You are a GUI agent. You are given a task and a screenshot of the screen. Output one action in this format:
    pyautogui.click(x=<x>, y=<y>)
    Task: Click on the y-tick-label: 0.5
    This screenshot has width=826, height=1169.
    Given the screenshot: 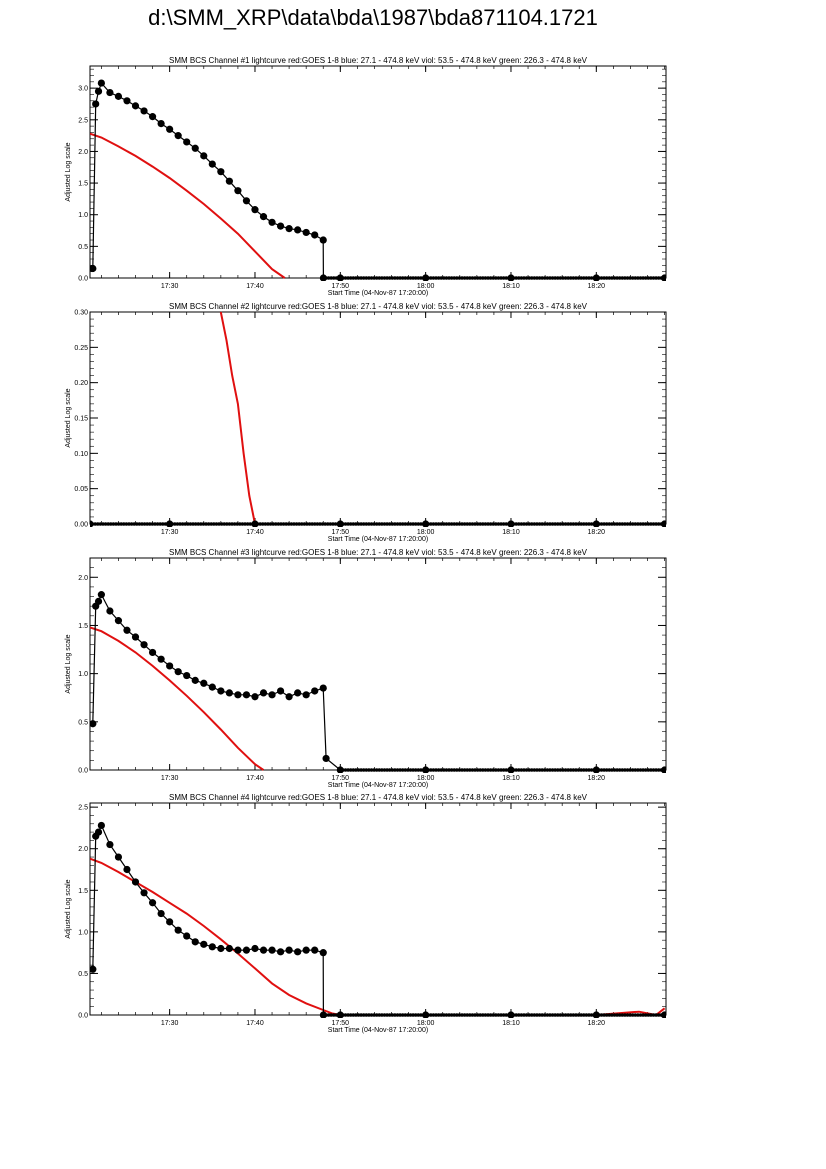 What is the action you would take?
    pyautogui.click(x=83, y=722)
    